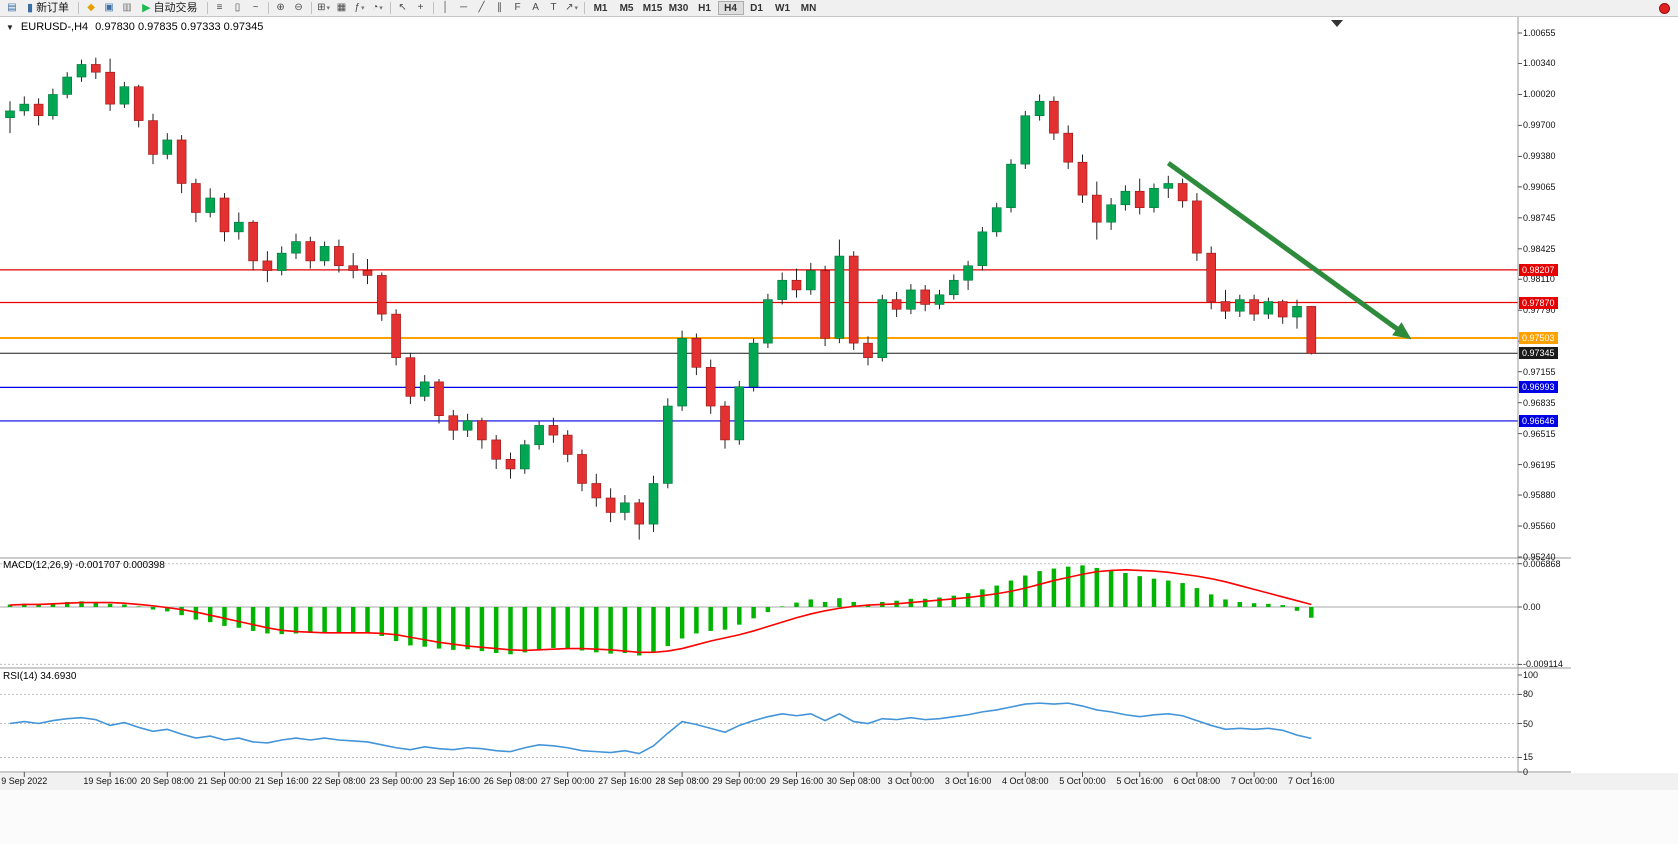 The width and height of the screenshot is (1678, 844). What do you see at coordinates (1539, 464) in the screenshot?
I see `price-axis-label: 0.96195` at bounding box center [1539, 464].